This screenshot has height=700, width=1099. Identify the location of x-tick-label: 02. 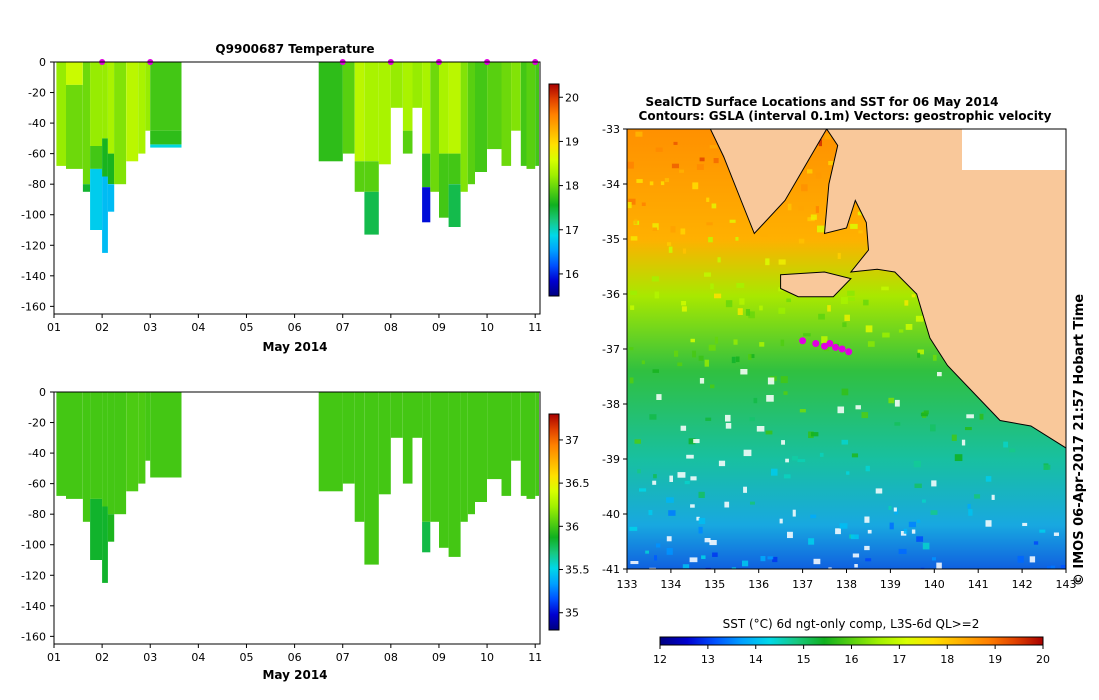
(102, 327).